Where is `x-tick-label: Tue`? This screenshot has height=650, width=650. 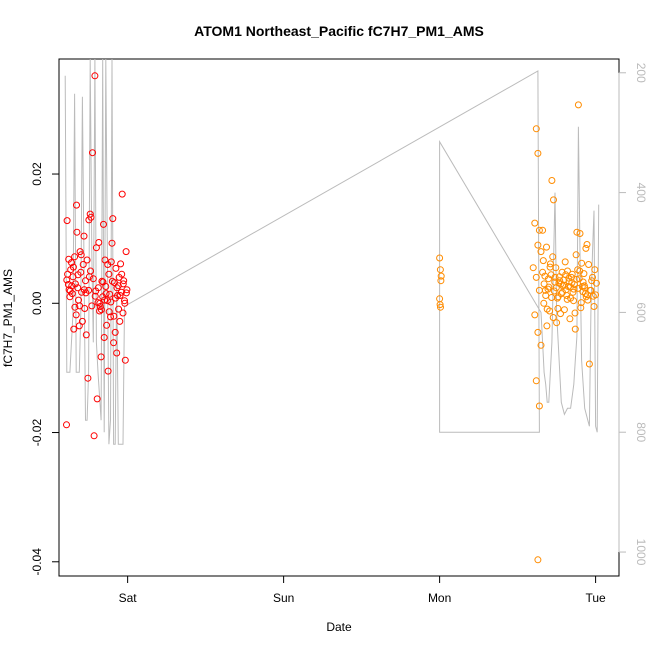
x-tick-label: Tue is located at coordinates (595, 598).